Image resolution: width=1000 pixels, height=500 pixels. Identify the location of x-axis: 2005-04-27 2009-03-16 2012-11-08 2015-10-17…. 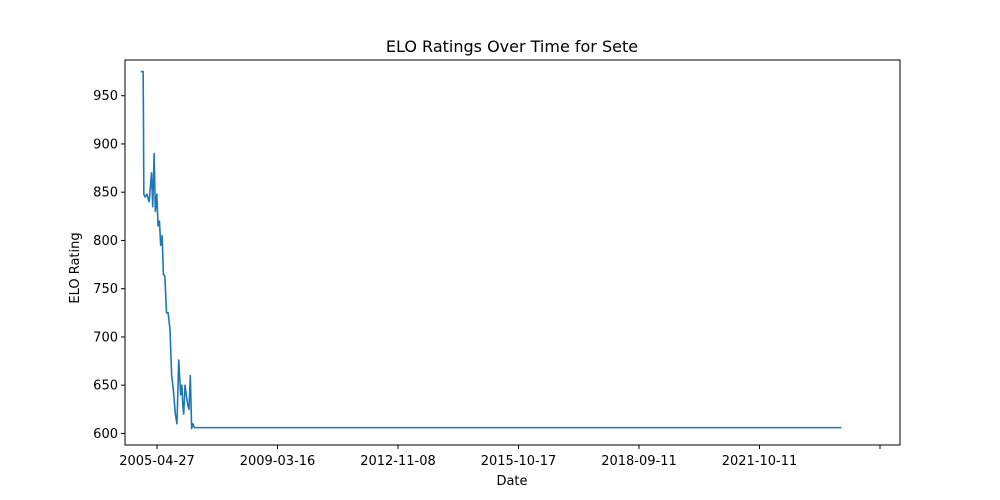
(500, 457).